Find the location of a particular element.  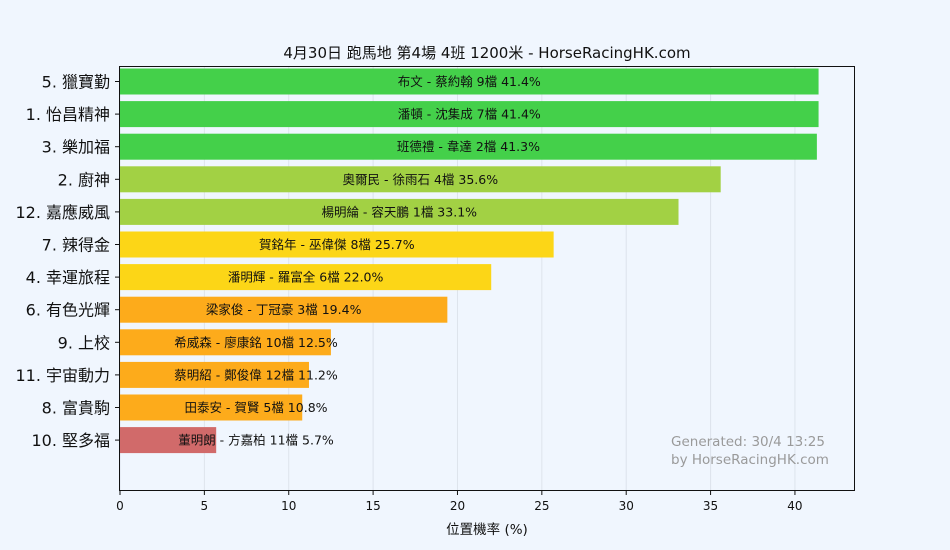

bar-label: 楊明綸 - 容天鵬 1檔 33.1% is located at coordinates (399, 211).